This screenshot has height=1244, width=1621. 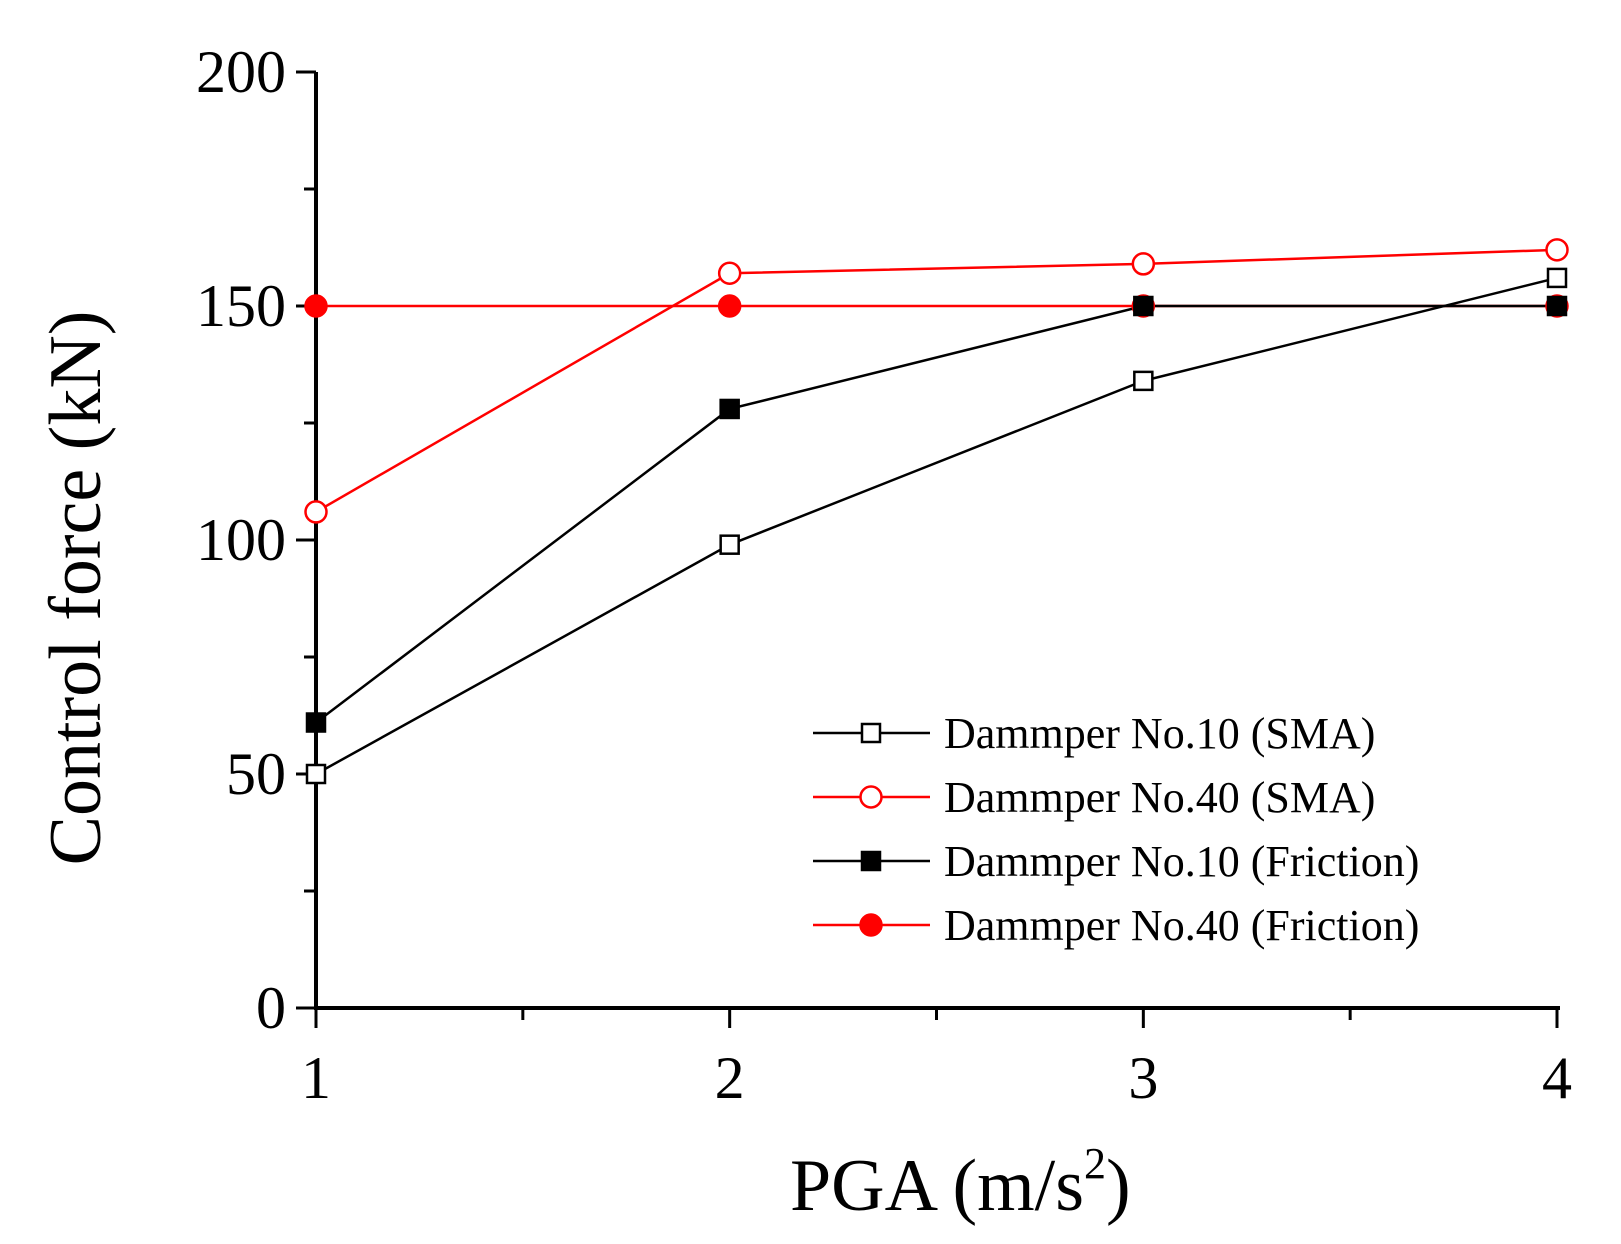 I want to click on legend-label-2: Dammper No.40 (SMA), so click(x=1159, y=797).